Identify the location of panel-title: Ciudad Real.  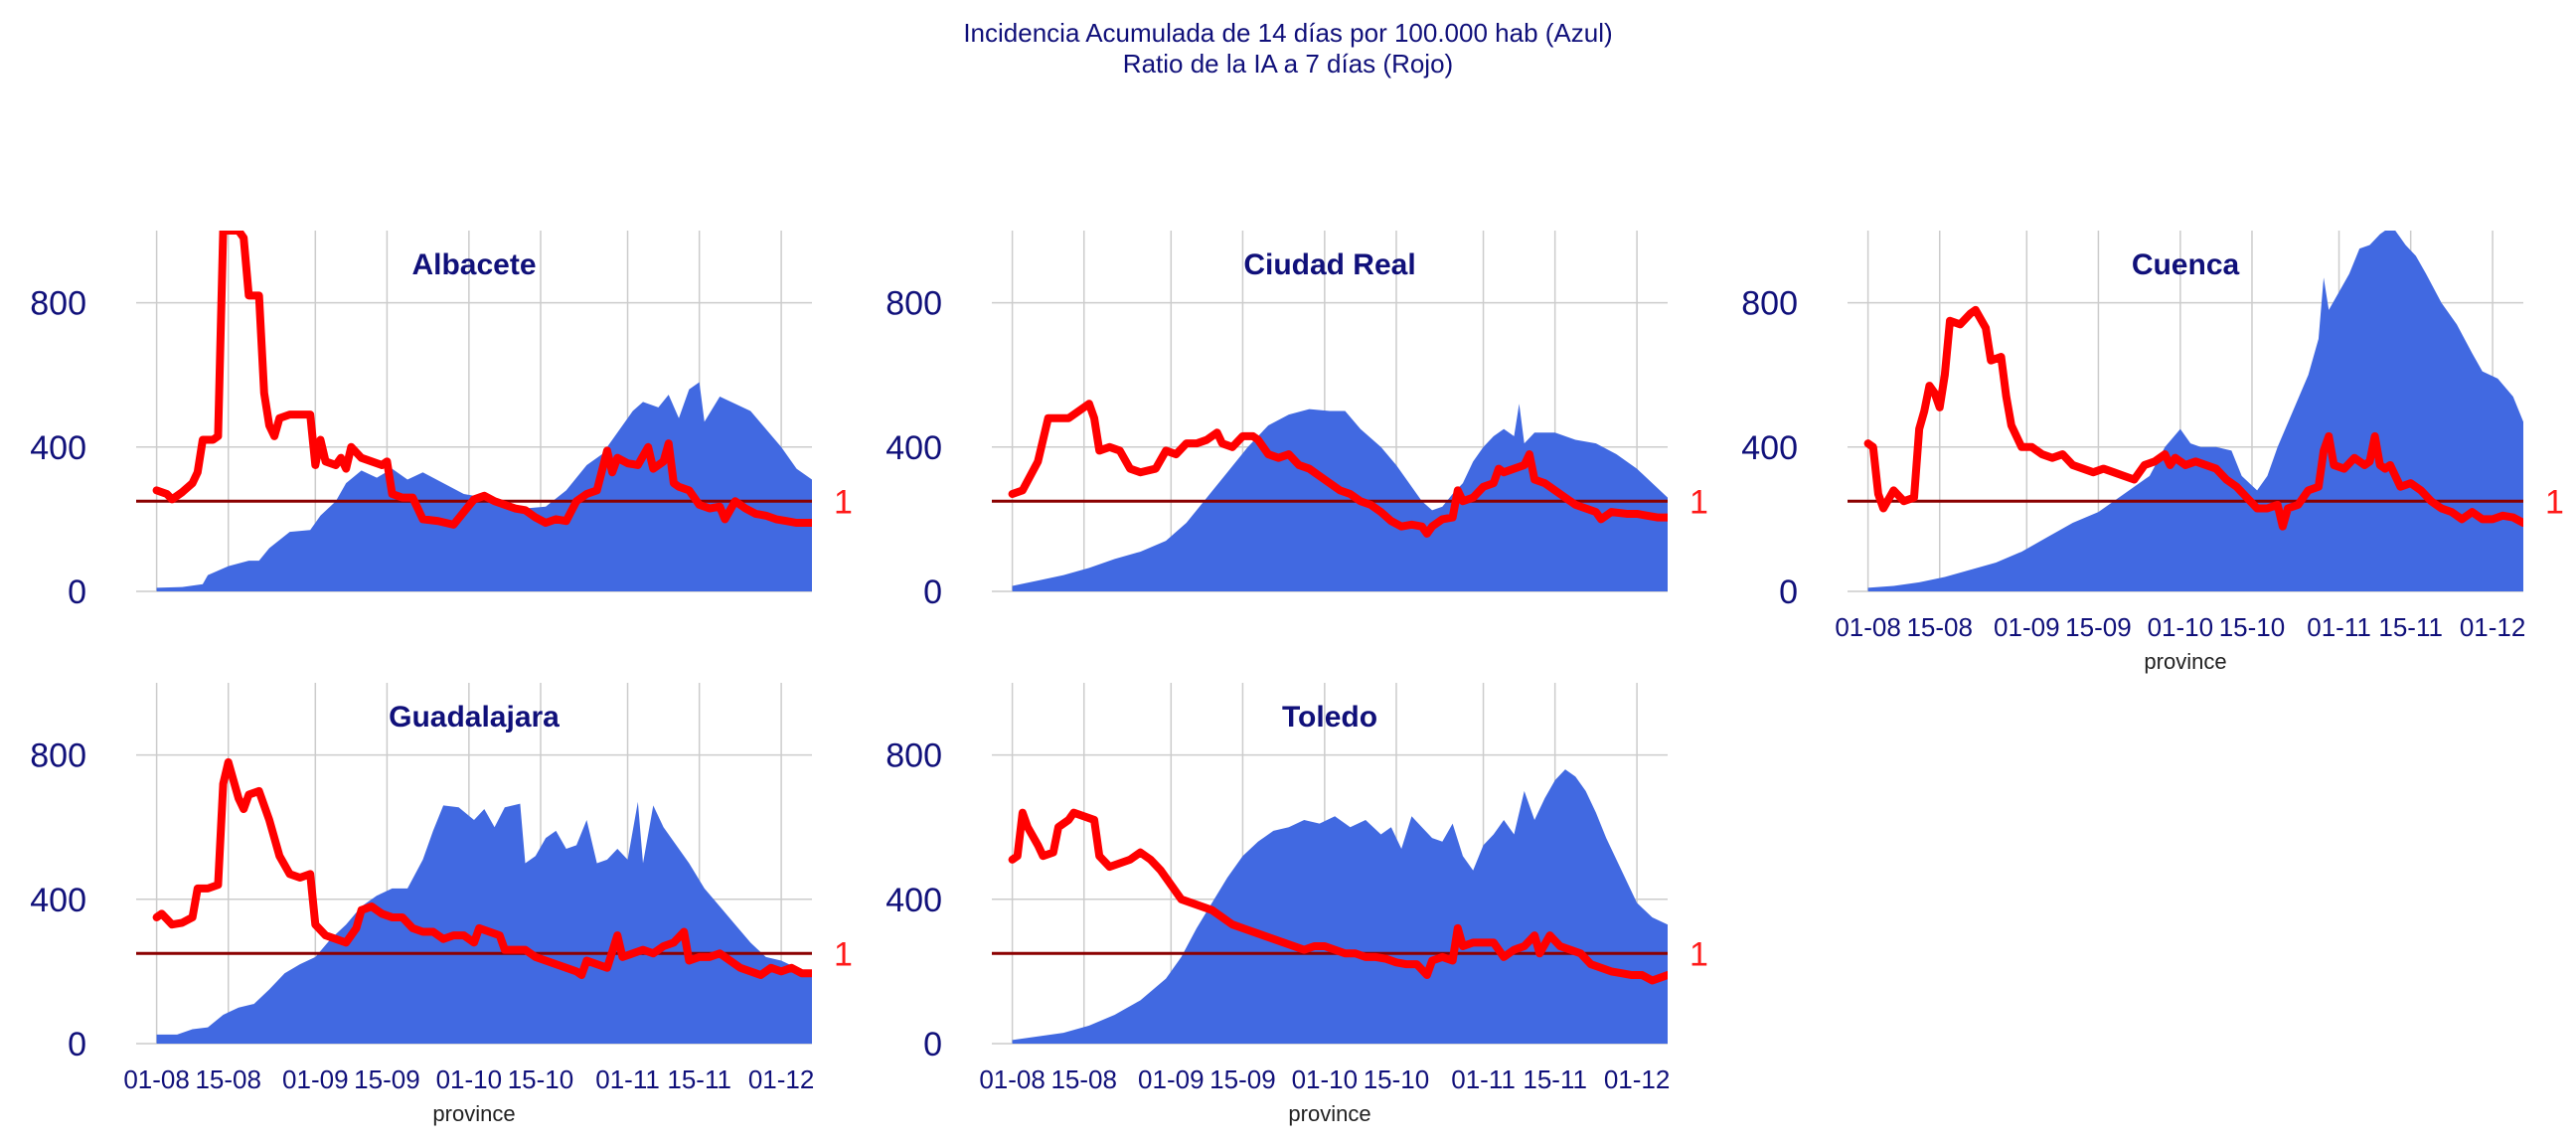
(1329, 265).